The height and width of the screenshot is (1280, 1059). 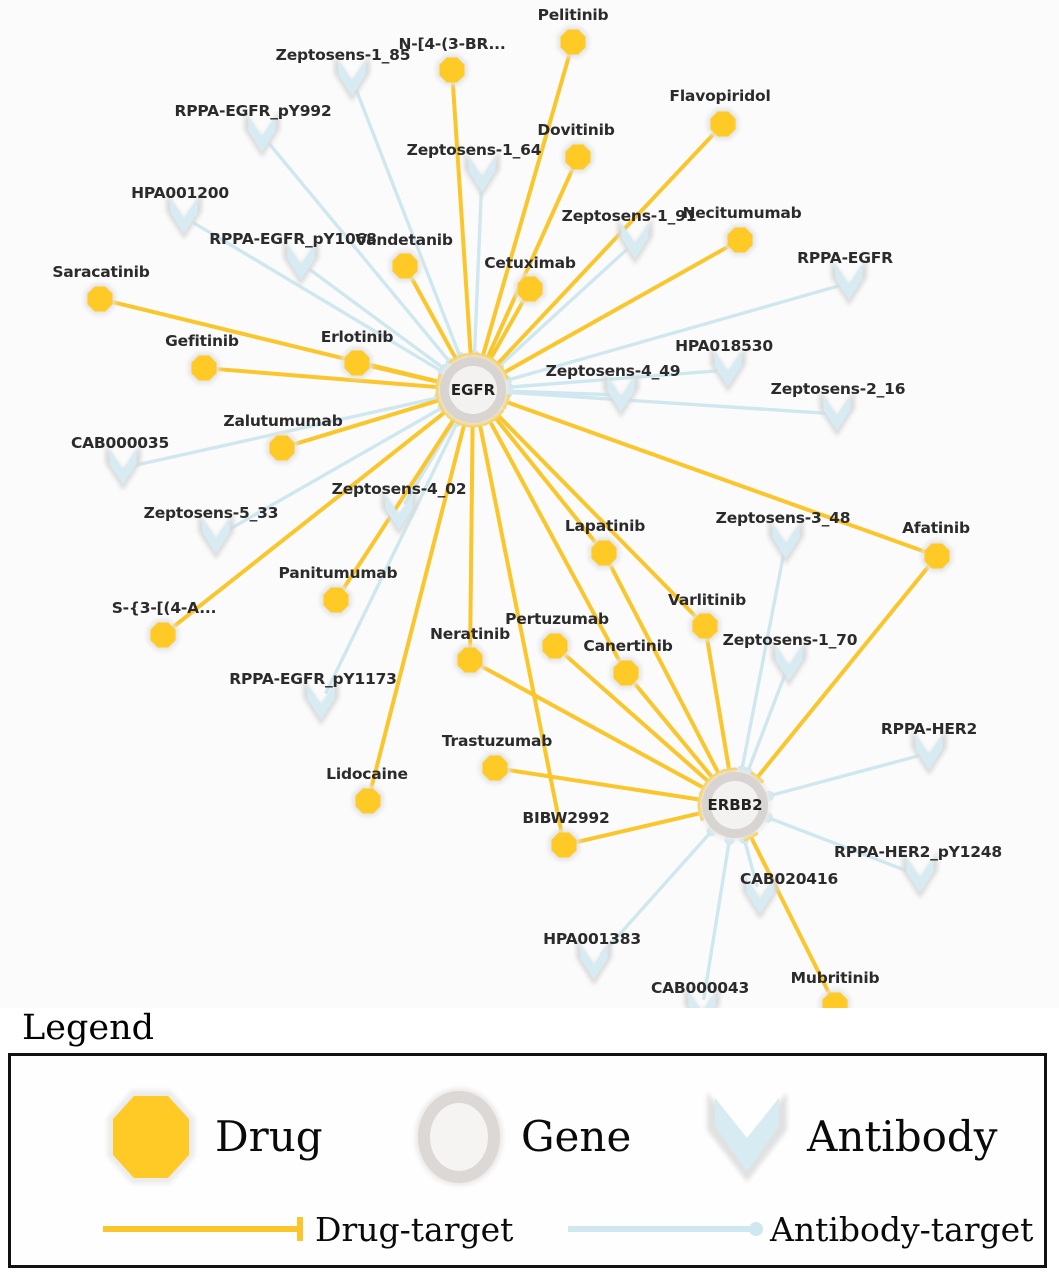 I want to click on antibody-target-edge-icon, so click(x=665, y=1229).